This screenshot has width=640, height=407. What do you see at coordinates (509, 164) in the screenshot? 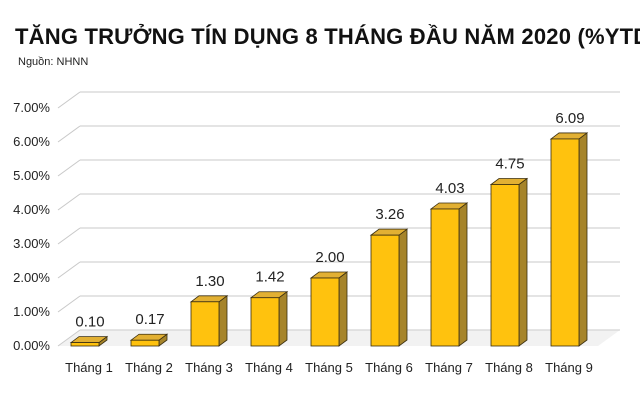
I see `data-label: 4.75` at bounding box center [509, 164].